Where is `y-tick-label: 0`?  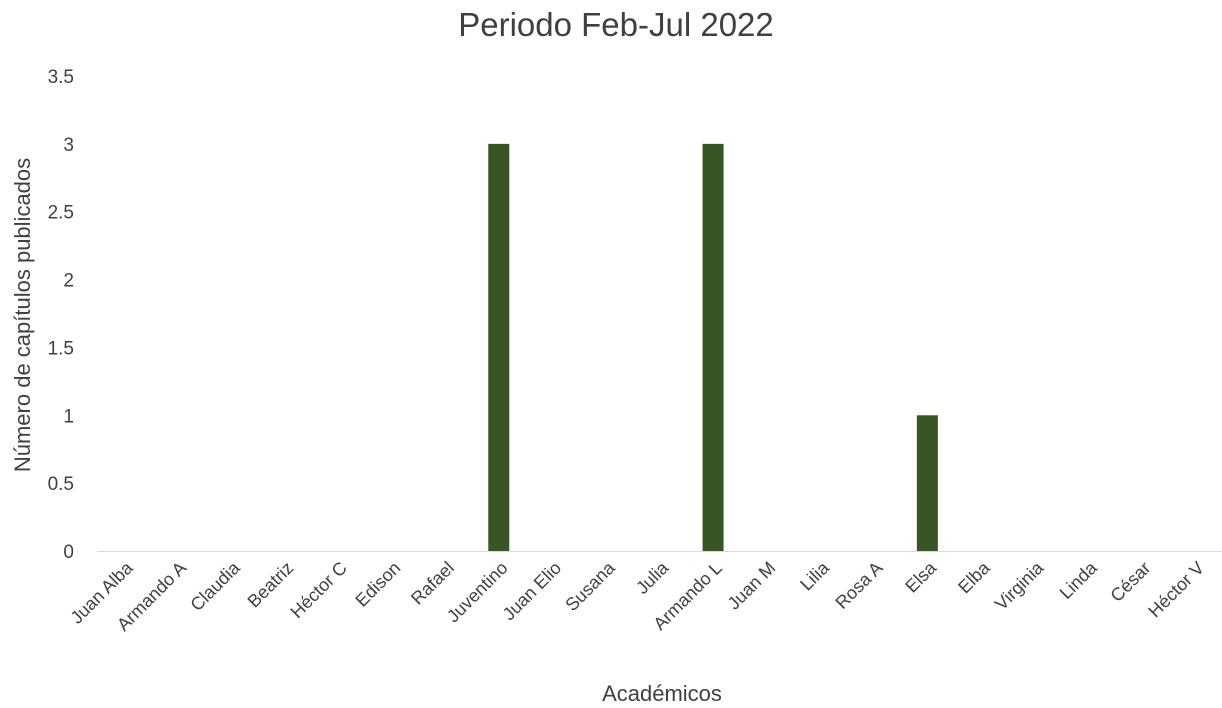 y-tick-label: 0 is located at coordinates (68, 552).